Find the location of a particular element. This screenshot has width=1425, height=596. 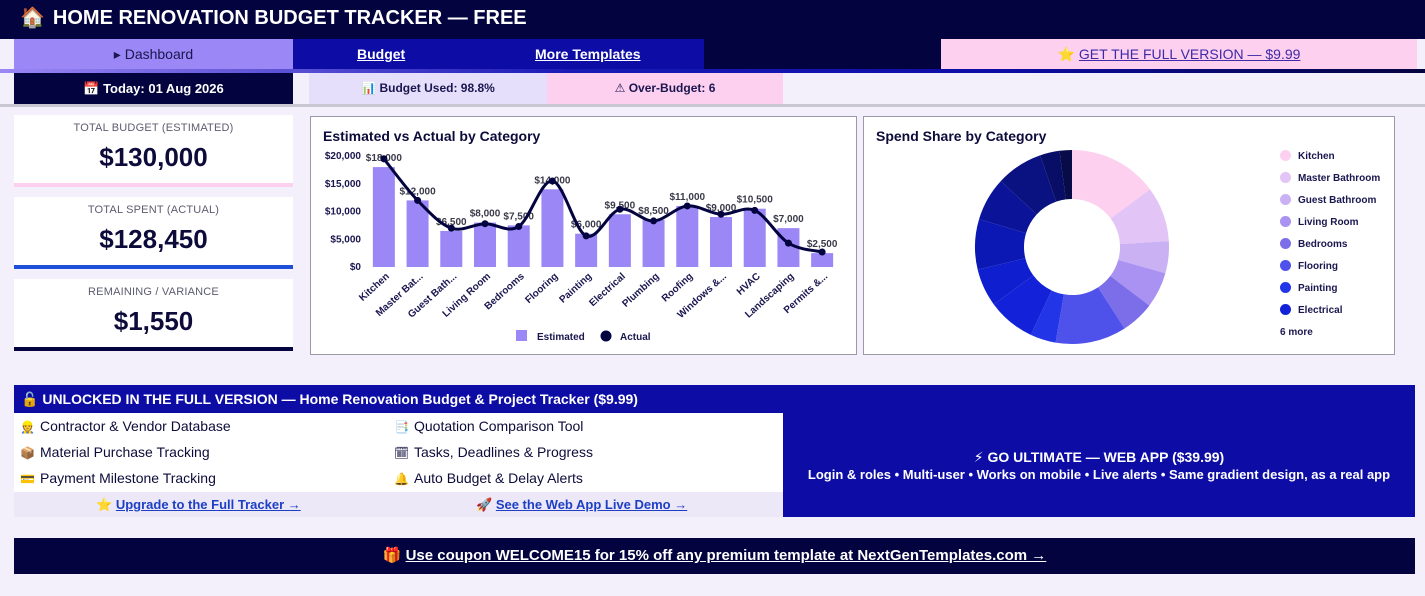

get-full-version-link: ⭐ GET THE FULL VERSION — $9.99 is located at coordinates (1179, 54).